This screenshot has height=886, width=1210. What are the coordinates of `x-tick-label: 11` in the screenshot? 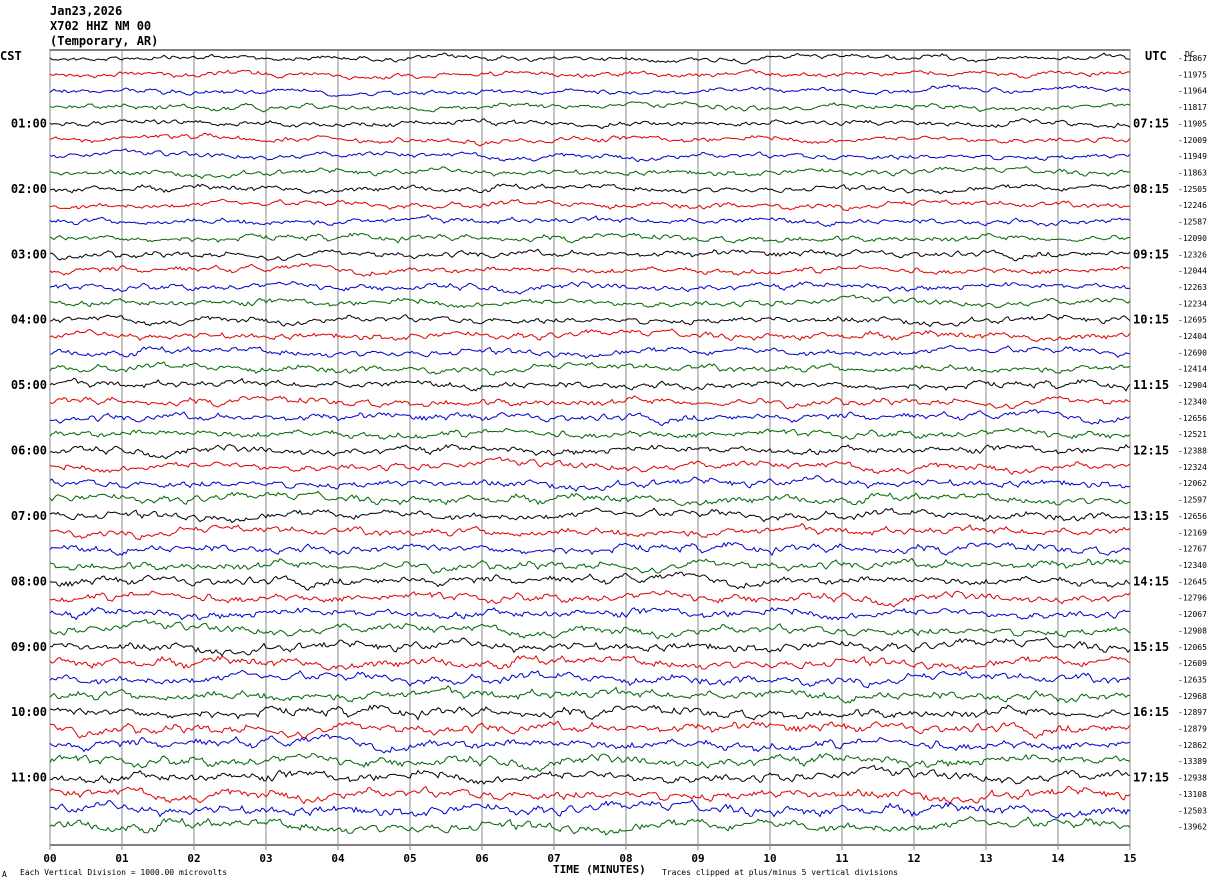 It's located at (842, 858).